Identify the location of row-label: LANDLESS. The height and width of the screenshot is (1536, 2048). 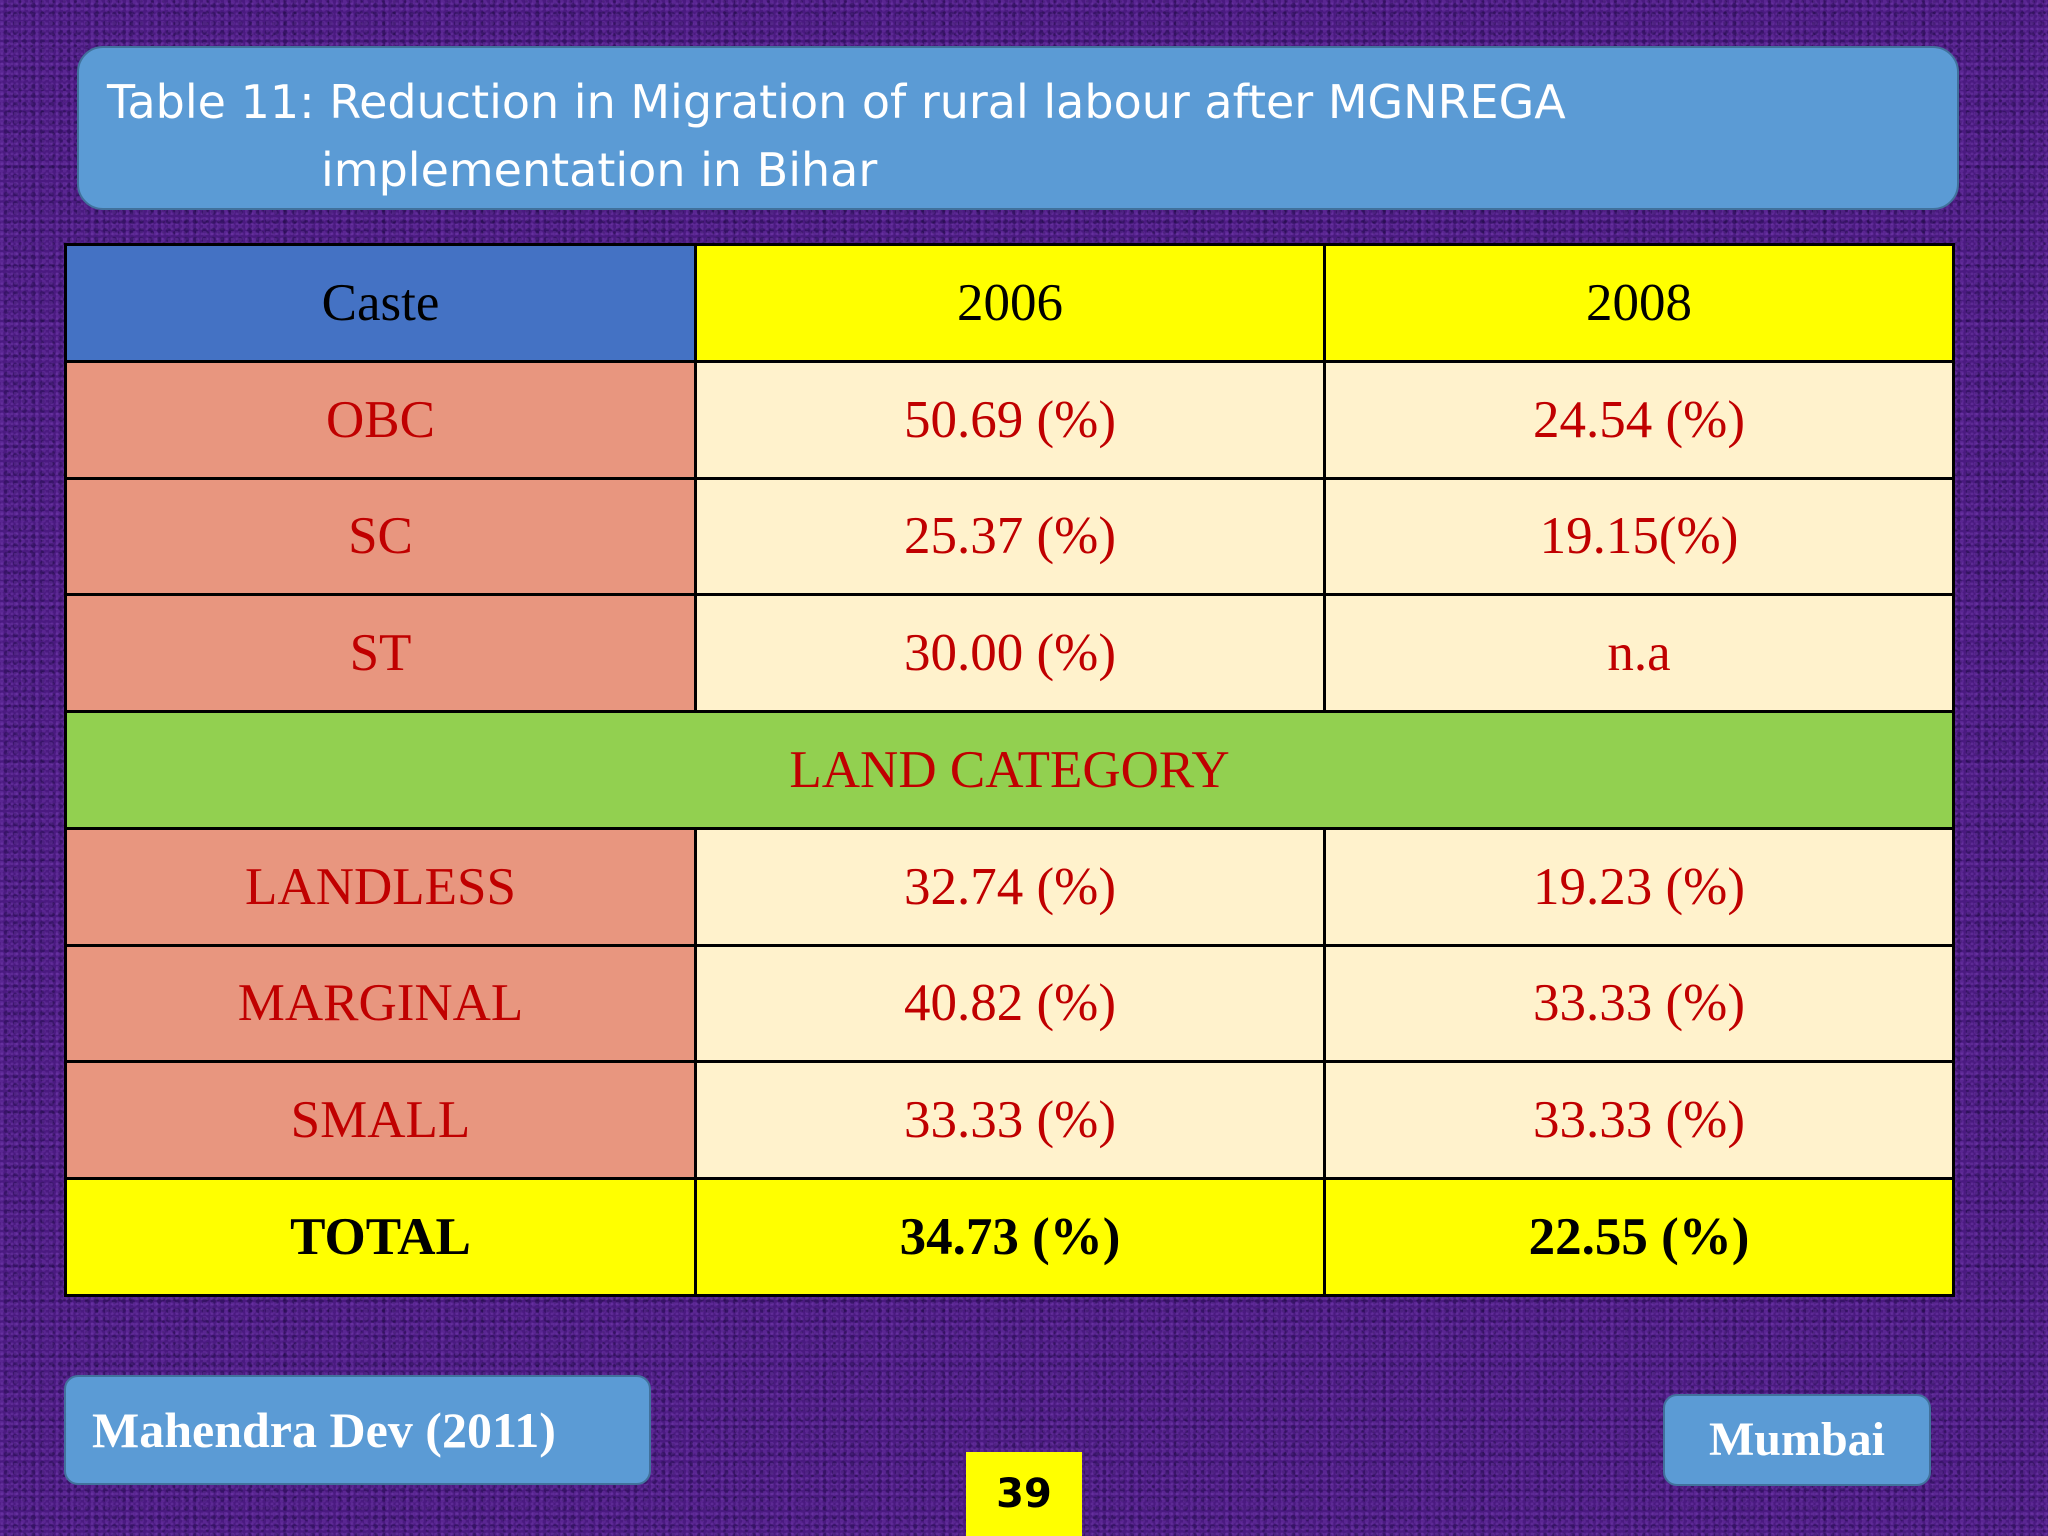
(380, 886).